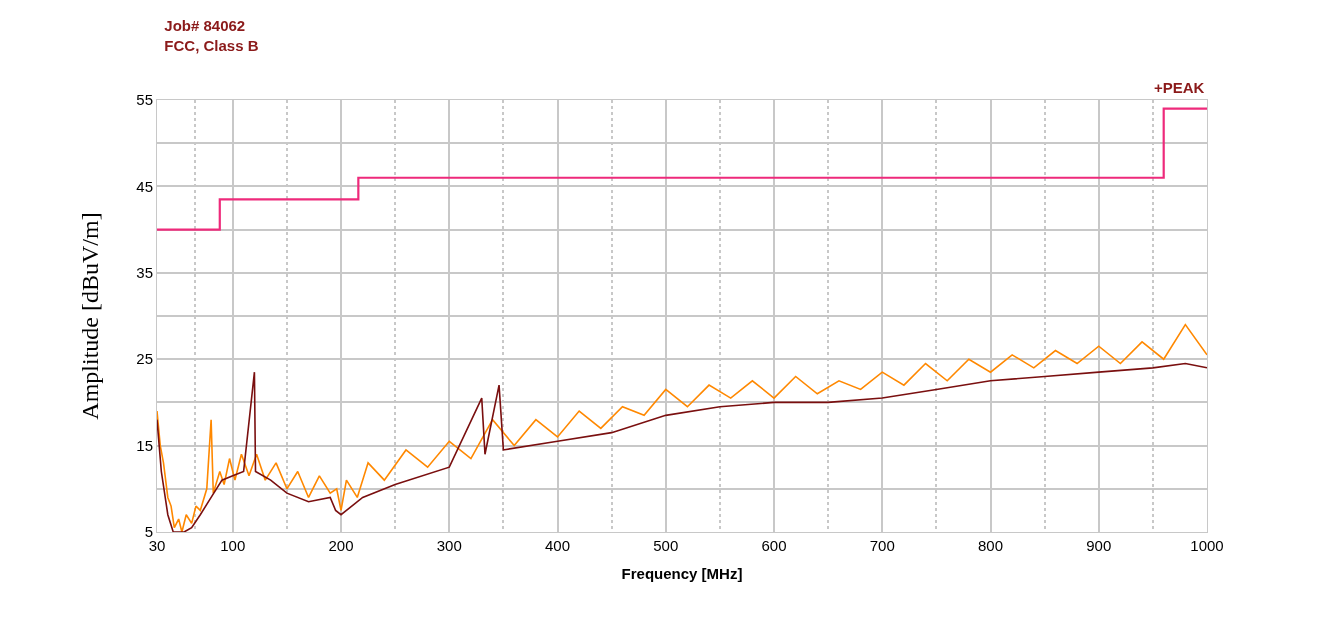 This screenshot has width=1336, height=626. I want to click on x-tick-label: 1000, so click(1207, 545).